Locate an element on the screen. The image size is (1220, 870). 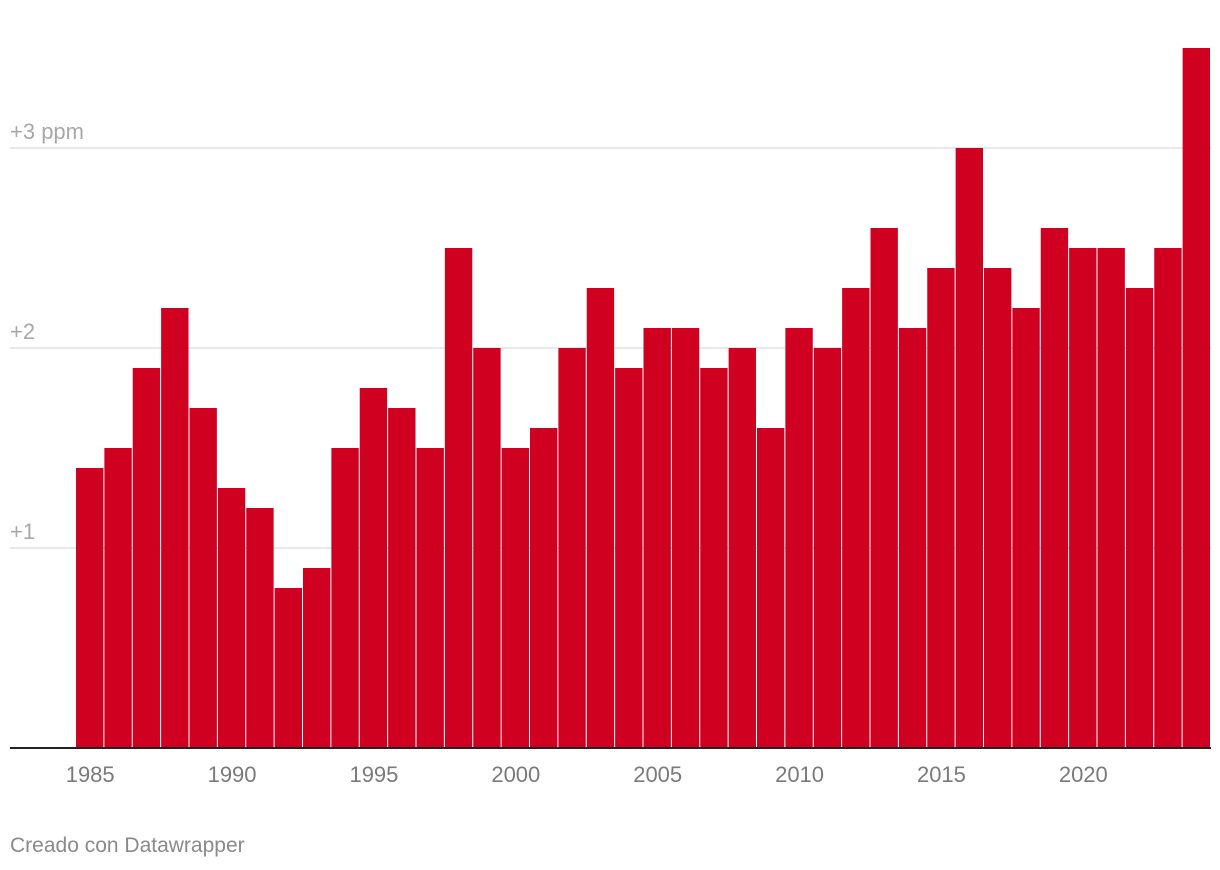
x-tick-label: 2000 is located at coordinates (515, 774).